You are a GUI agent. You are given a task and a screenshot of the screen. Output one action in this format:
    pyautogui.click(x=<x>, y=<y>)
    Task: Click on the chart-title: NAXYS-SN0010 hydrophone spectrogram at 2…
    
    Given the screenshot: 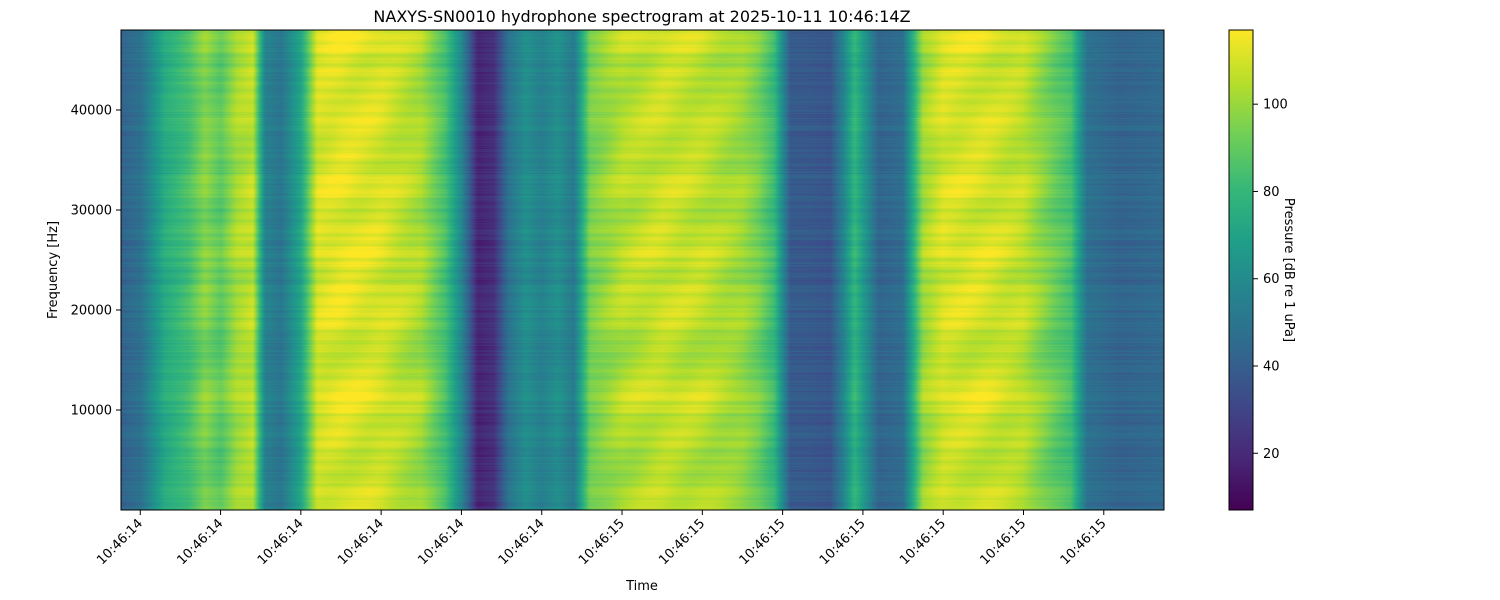 What is the action you would take?
    pyautogui.click(x=641, y=16)
    